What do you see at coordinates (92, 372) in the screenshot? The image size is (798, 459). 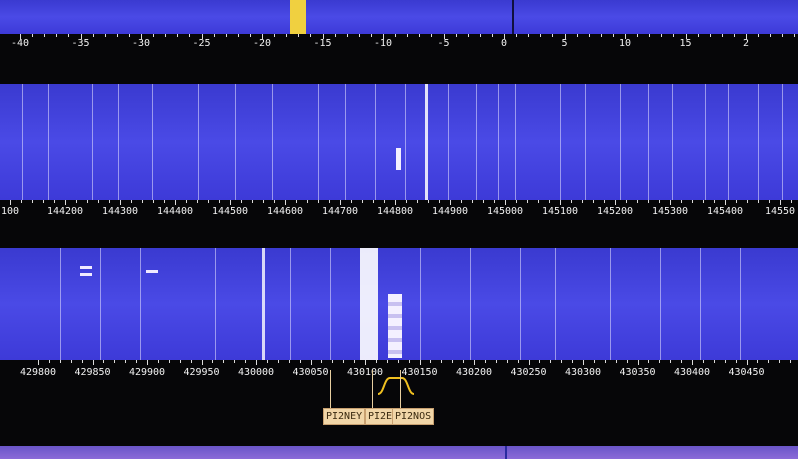 I see `scale-label: 429850` at bounding box center [92, 372].